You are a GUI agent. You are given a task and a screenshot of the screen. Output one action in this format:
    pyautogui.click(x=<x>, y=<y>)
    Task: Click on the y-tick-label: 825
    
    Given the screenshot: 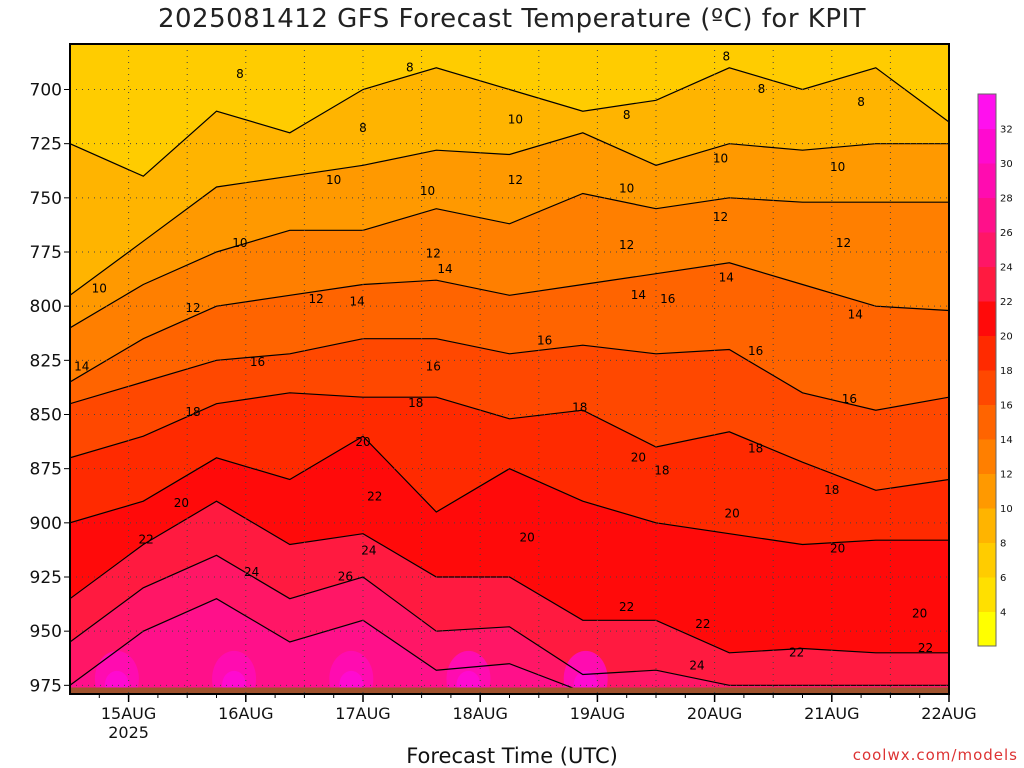 What is the action you would take?
    pyautogui.click(x=46, y=361)
    